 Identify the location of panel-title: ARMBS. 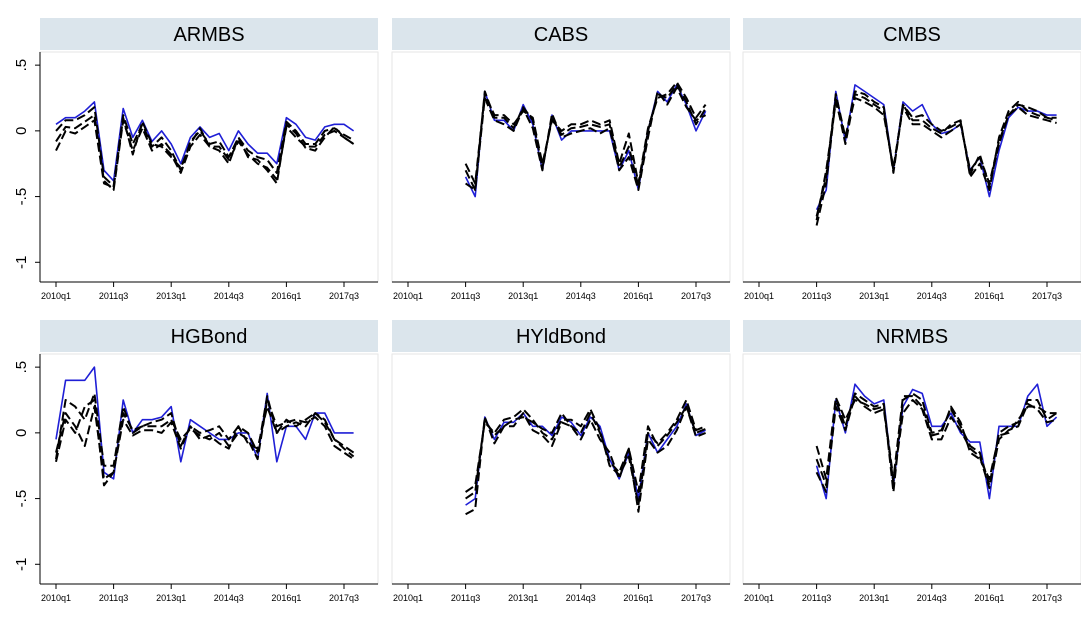
(208, 35).